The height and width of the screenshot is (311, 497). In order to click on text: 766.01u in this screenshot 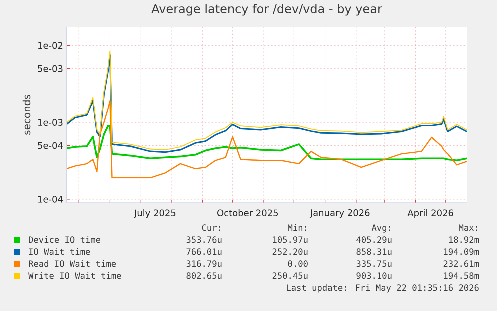, I will do `click(204, 252)`.